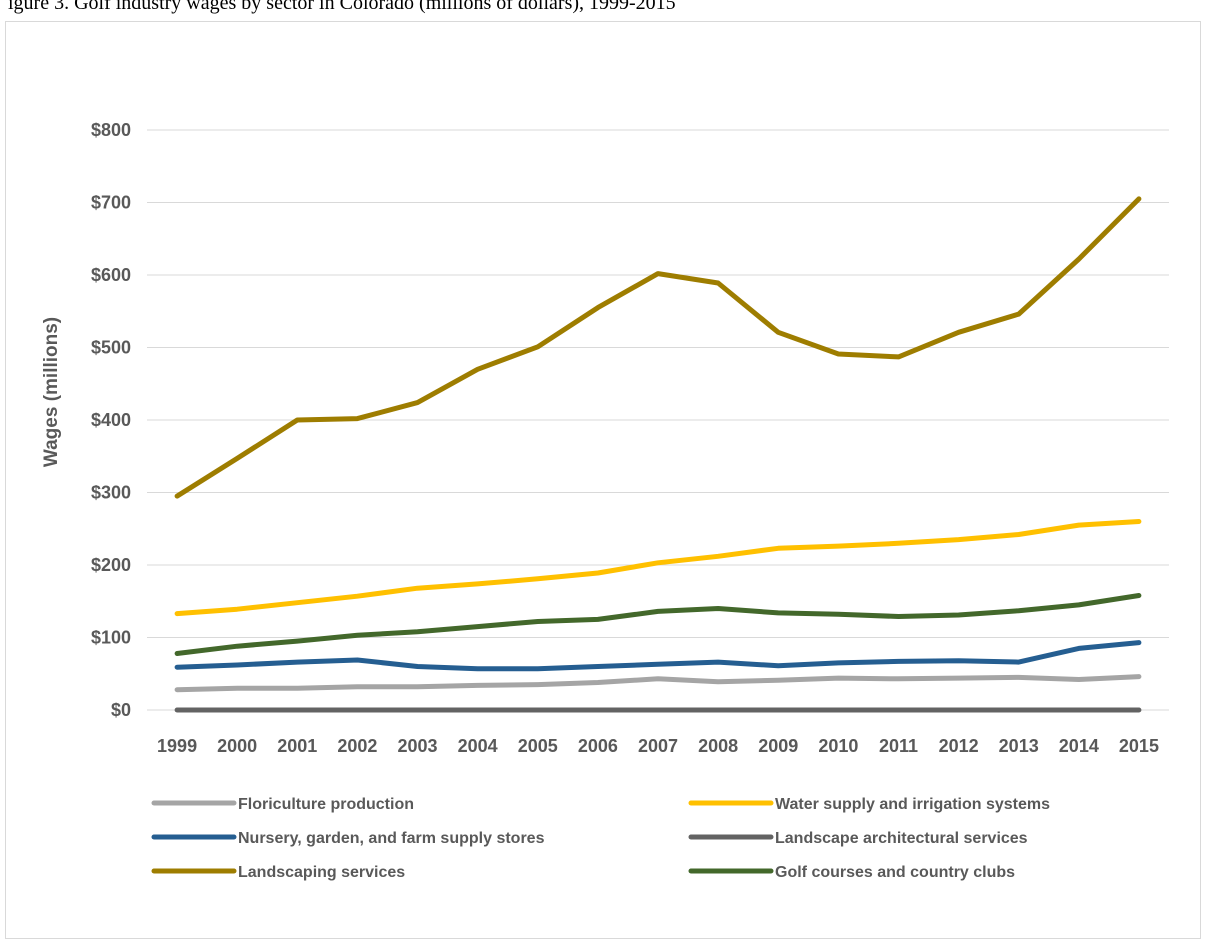 The width and height of the screenshot is (1206, 945). I want to click on y-tick-label: $100, so click(111, 638).